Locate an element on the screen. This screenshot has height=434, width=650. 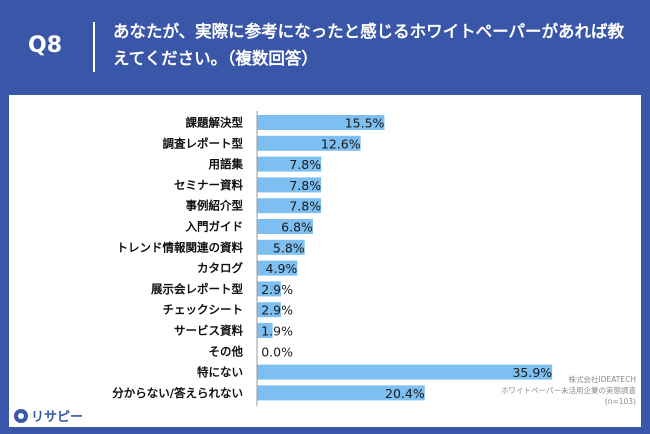
category-label: トレンド情報関連の資料 is located at coordinates (180, 247).